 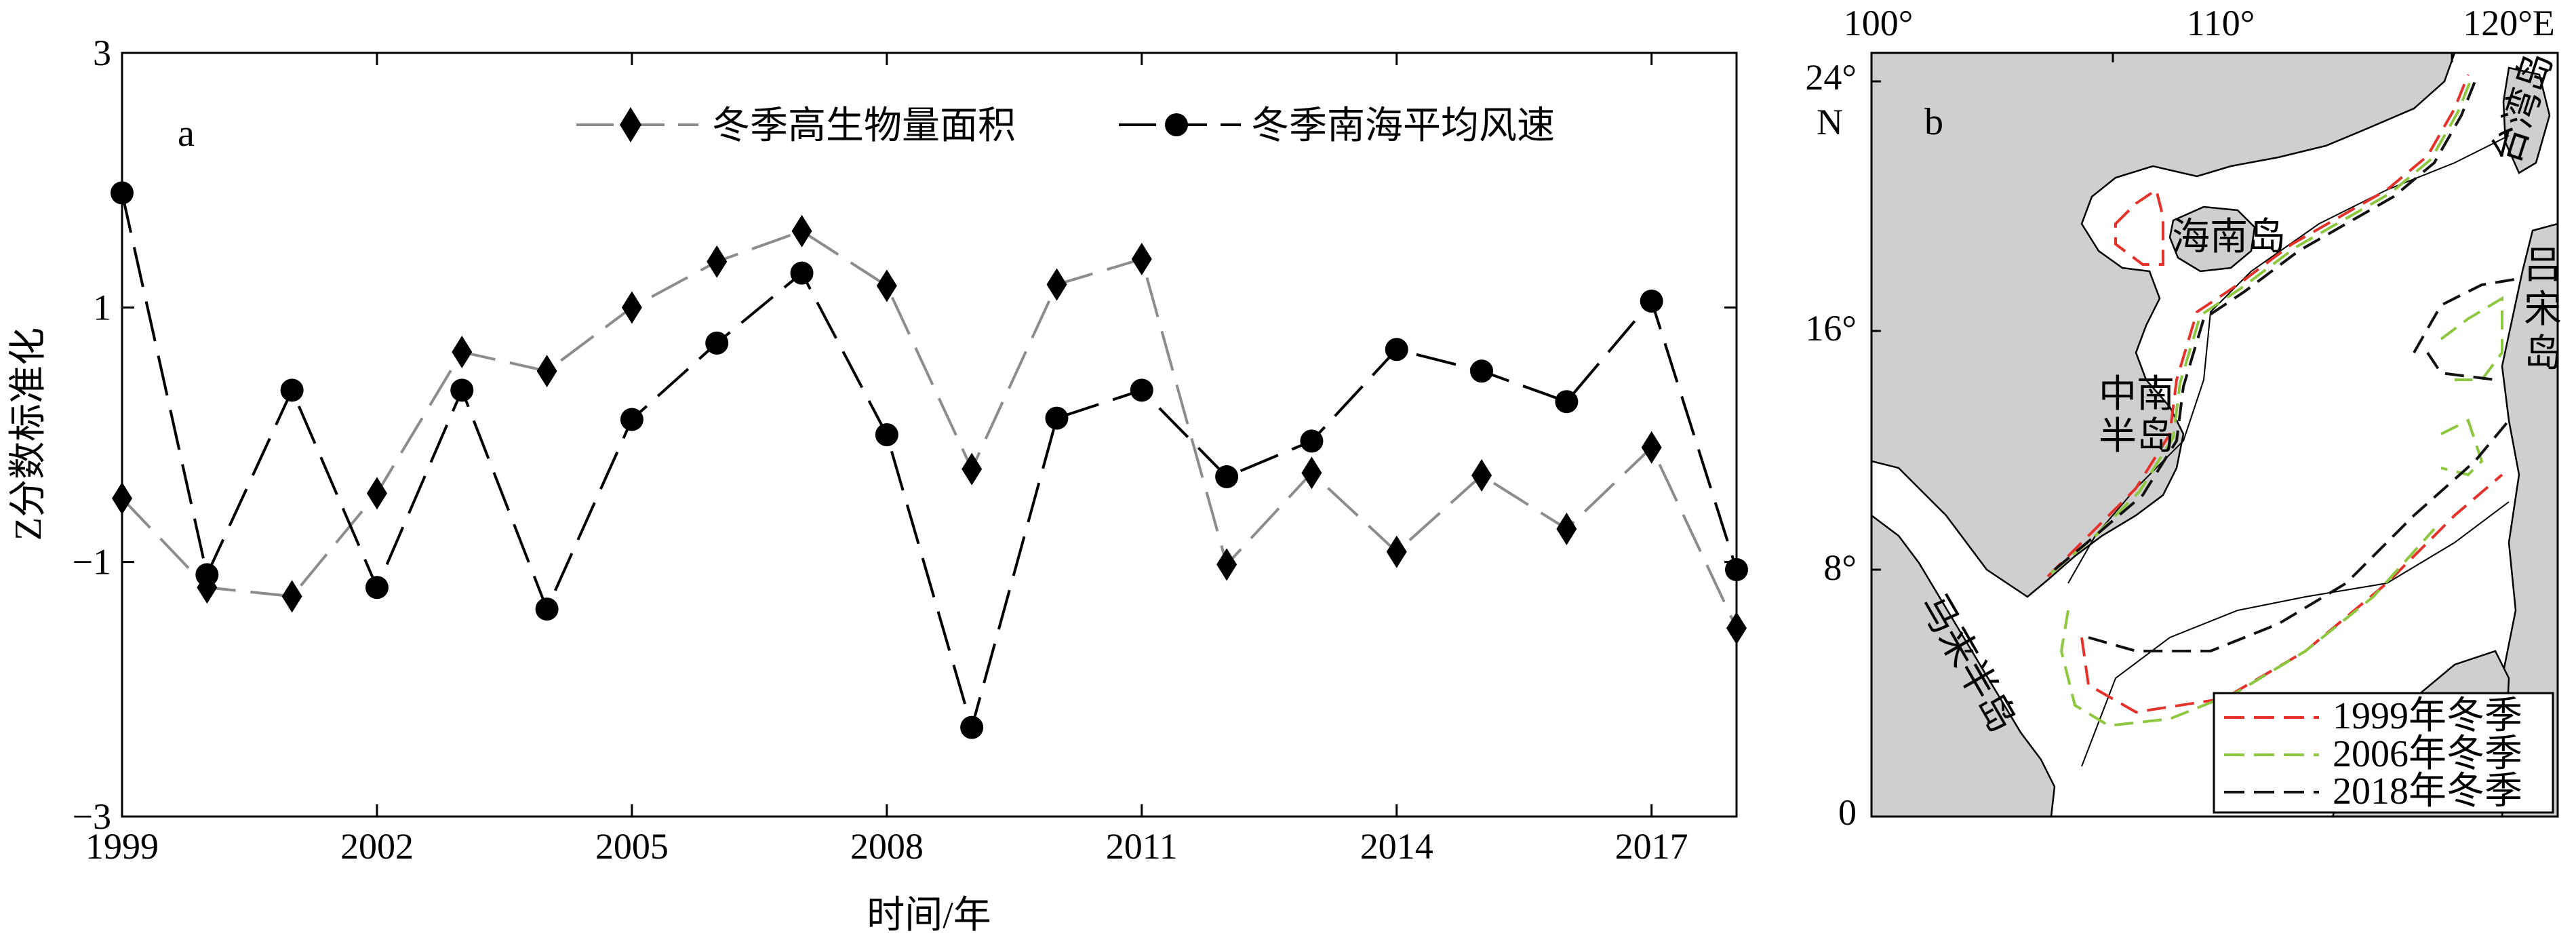 I want to click on place-label-hainan: 海南岛, so click(x=2229, y=237).